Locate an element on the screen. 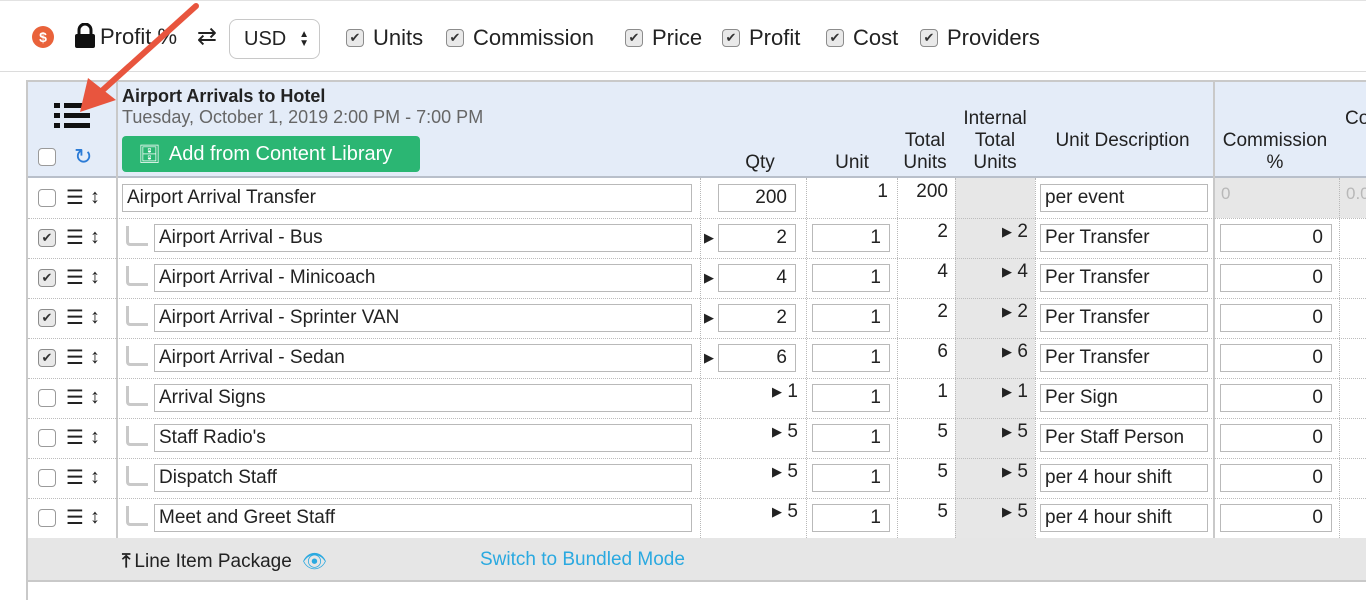  column-header-unit: Unit is located at coordinates (852, 162).